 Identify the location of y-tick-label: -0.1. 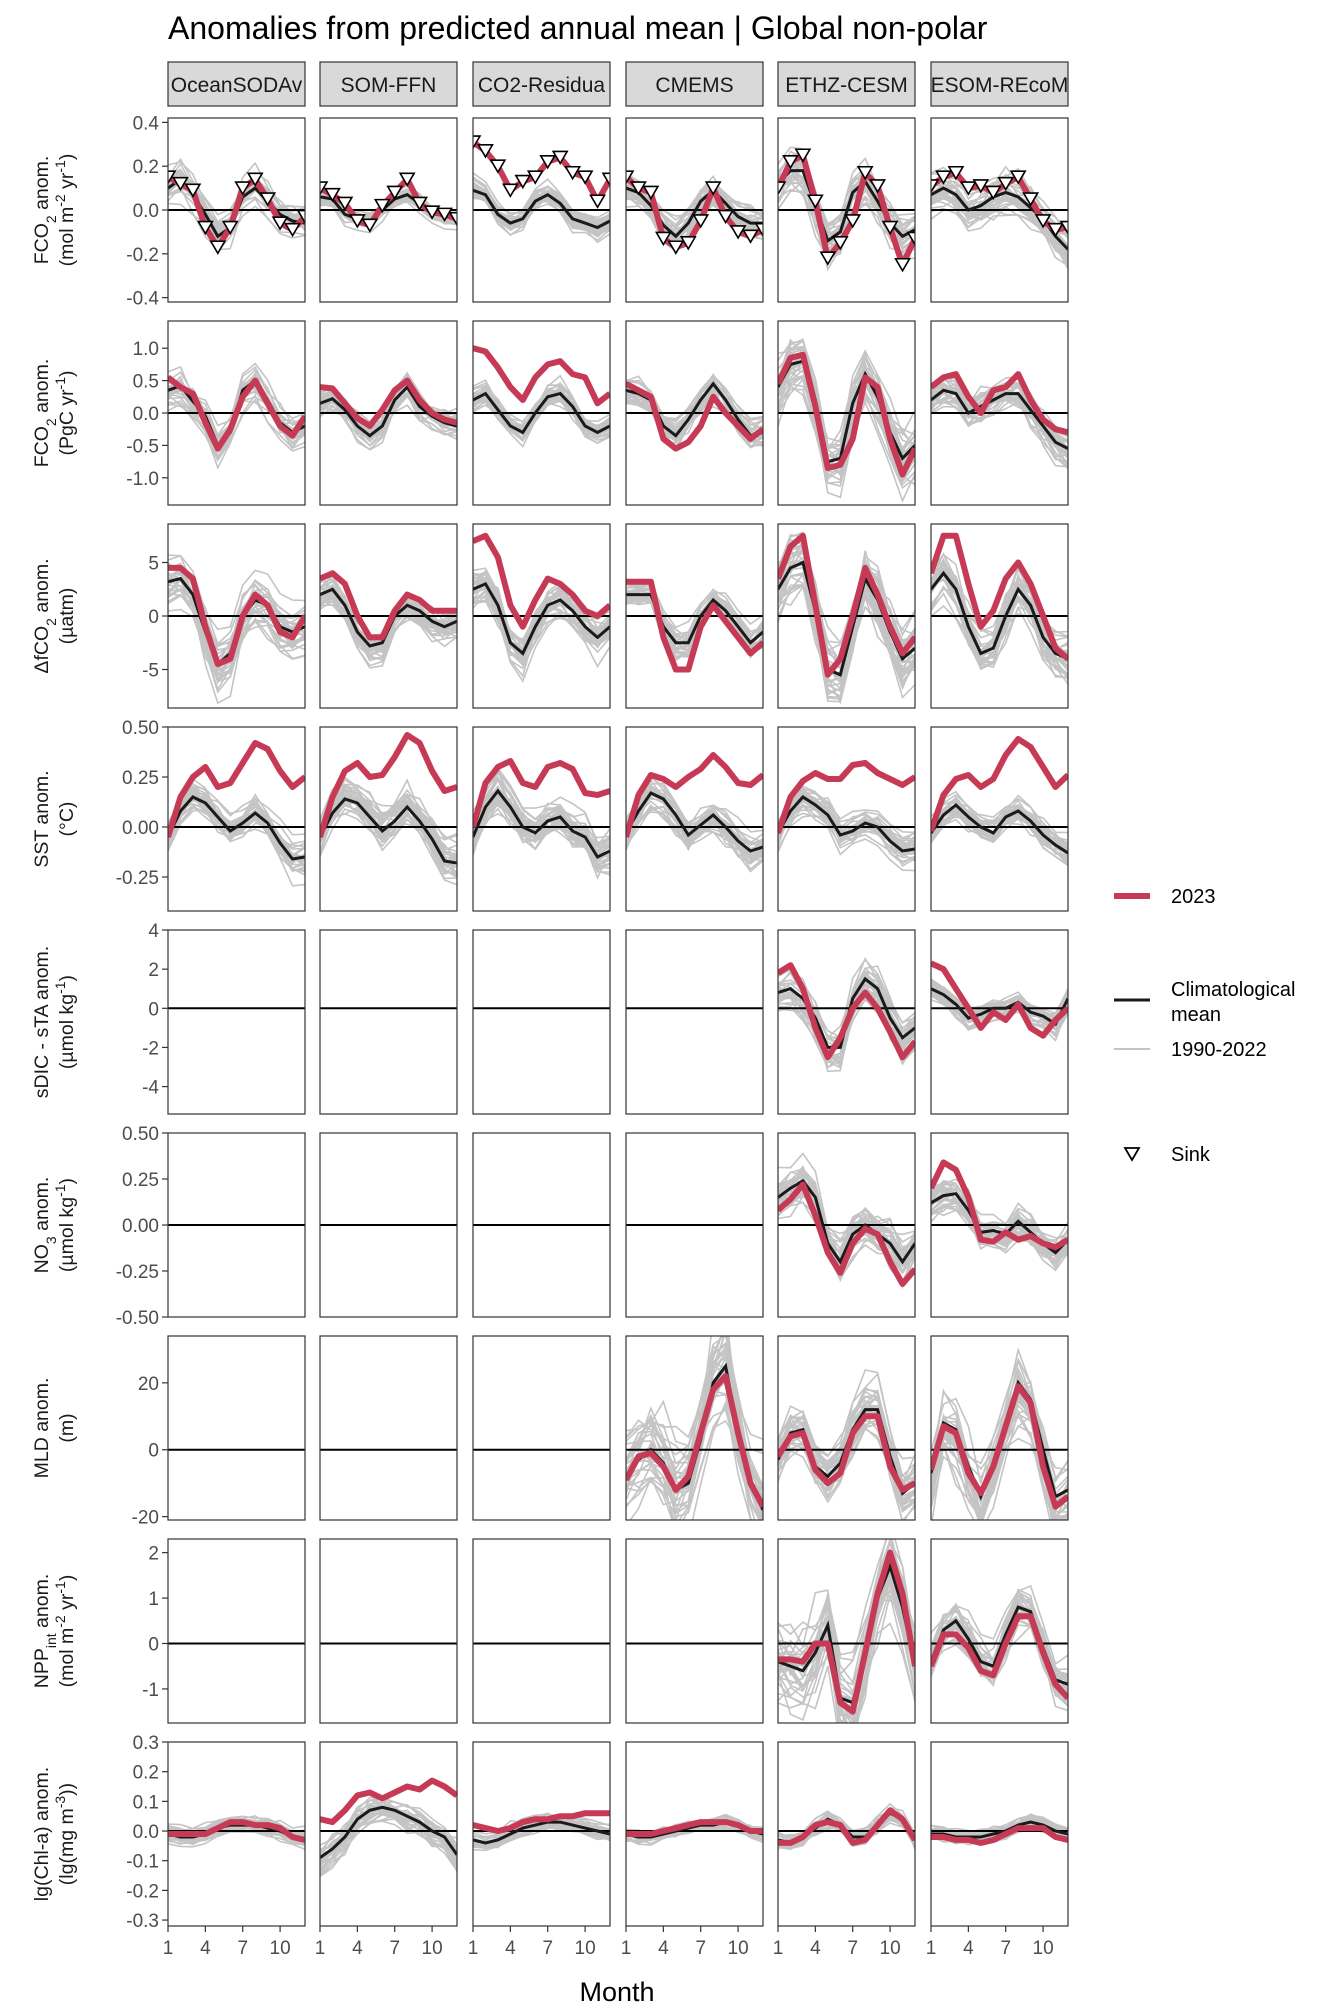
(142, 1862).